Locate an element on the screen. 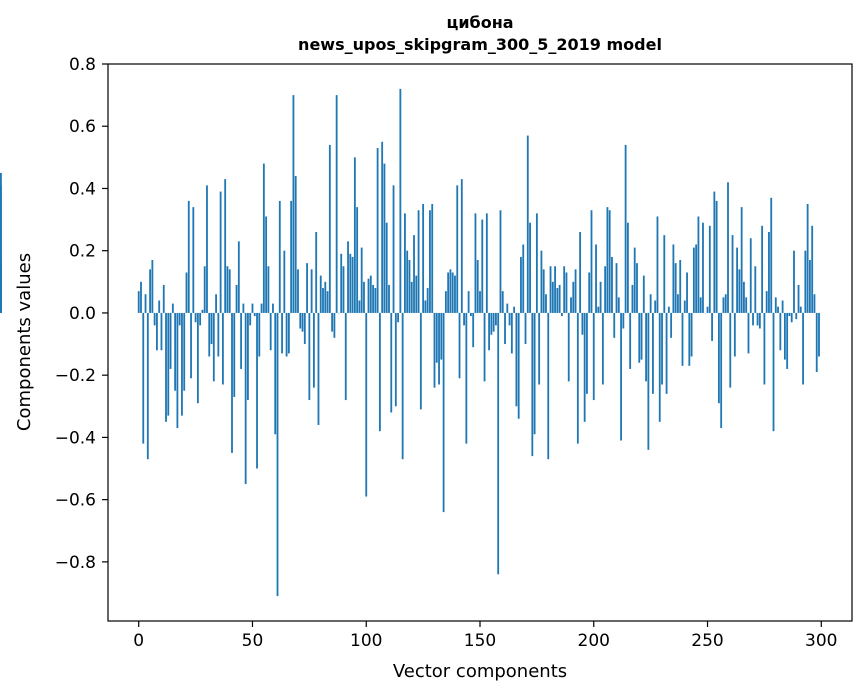 Image resolution: width=867 pixels, height=696 pixels. x-axis-label: Vector components is located at coordinates (480, 671).